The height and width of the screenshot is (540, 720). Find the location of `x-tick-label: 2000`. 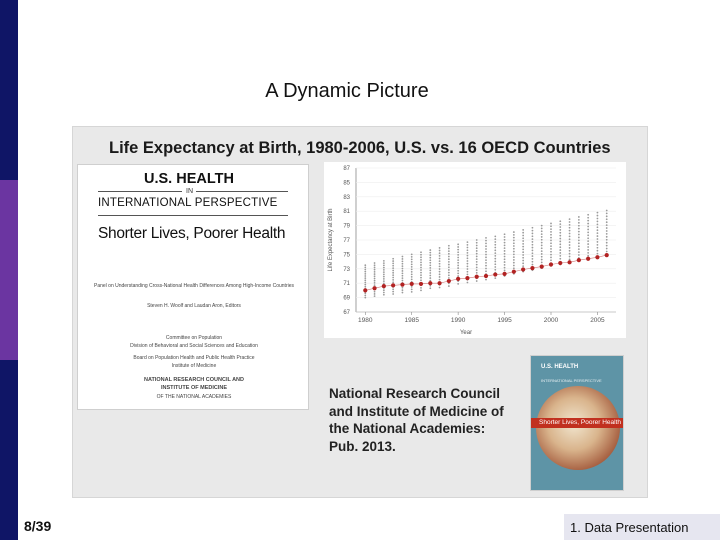

x-tick-label: 2000 is located at coordinates (551, 320).